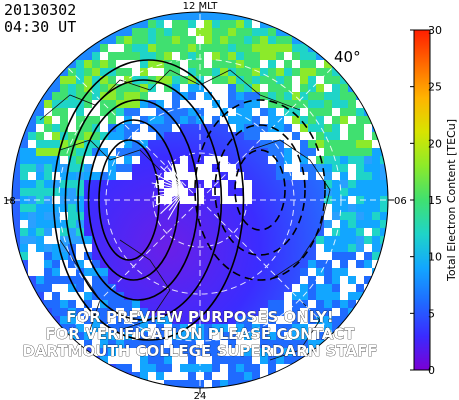 The width and height of the screenshot is (459, 400). What do you see at coordinates (200, 395) in the screenshot?
I see `mlt-label-bottom: 24` at bounding box center [200, 395].